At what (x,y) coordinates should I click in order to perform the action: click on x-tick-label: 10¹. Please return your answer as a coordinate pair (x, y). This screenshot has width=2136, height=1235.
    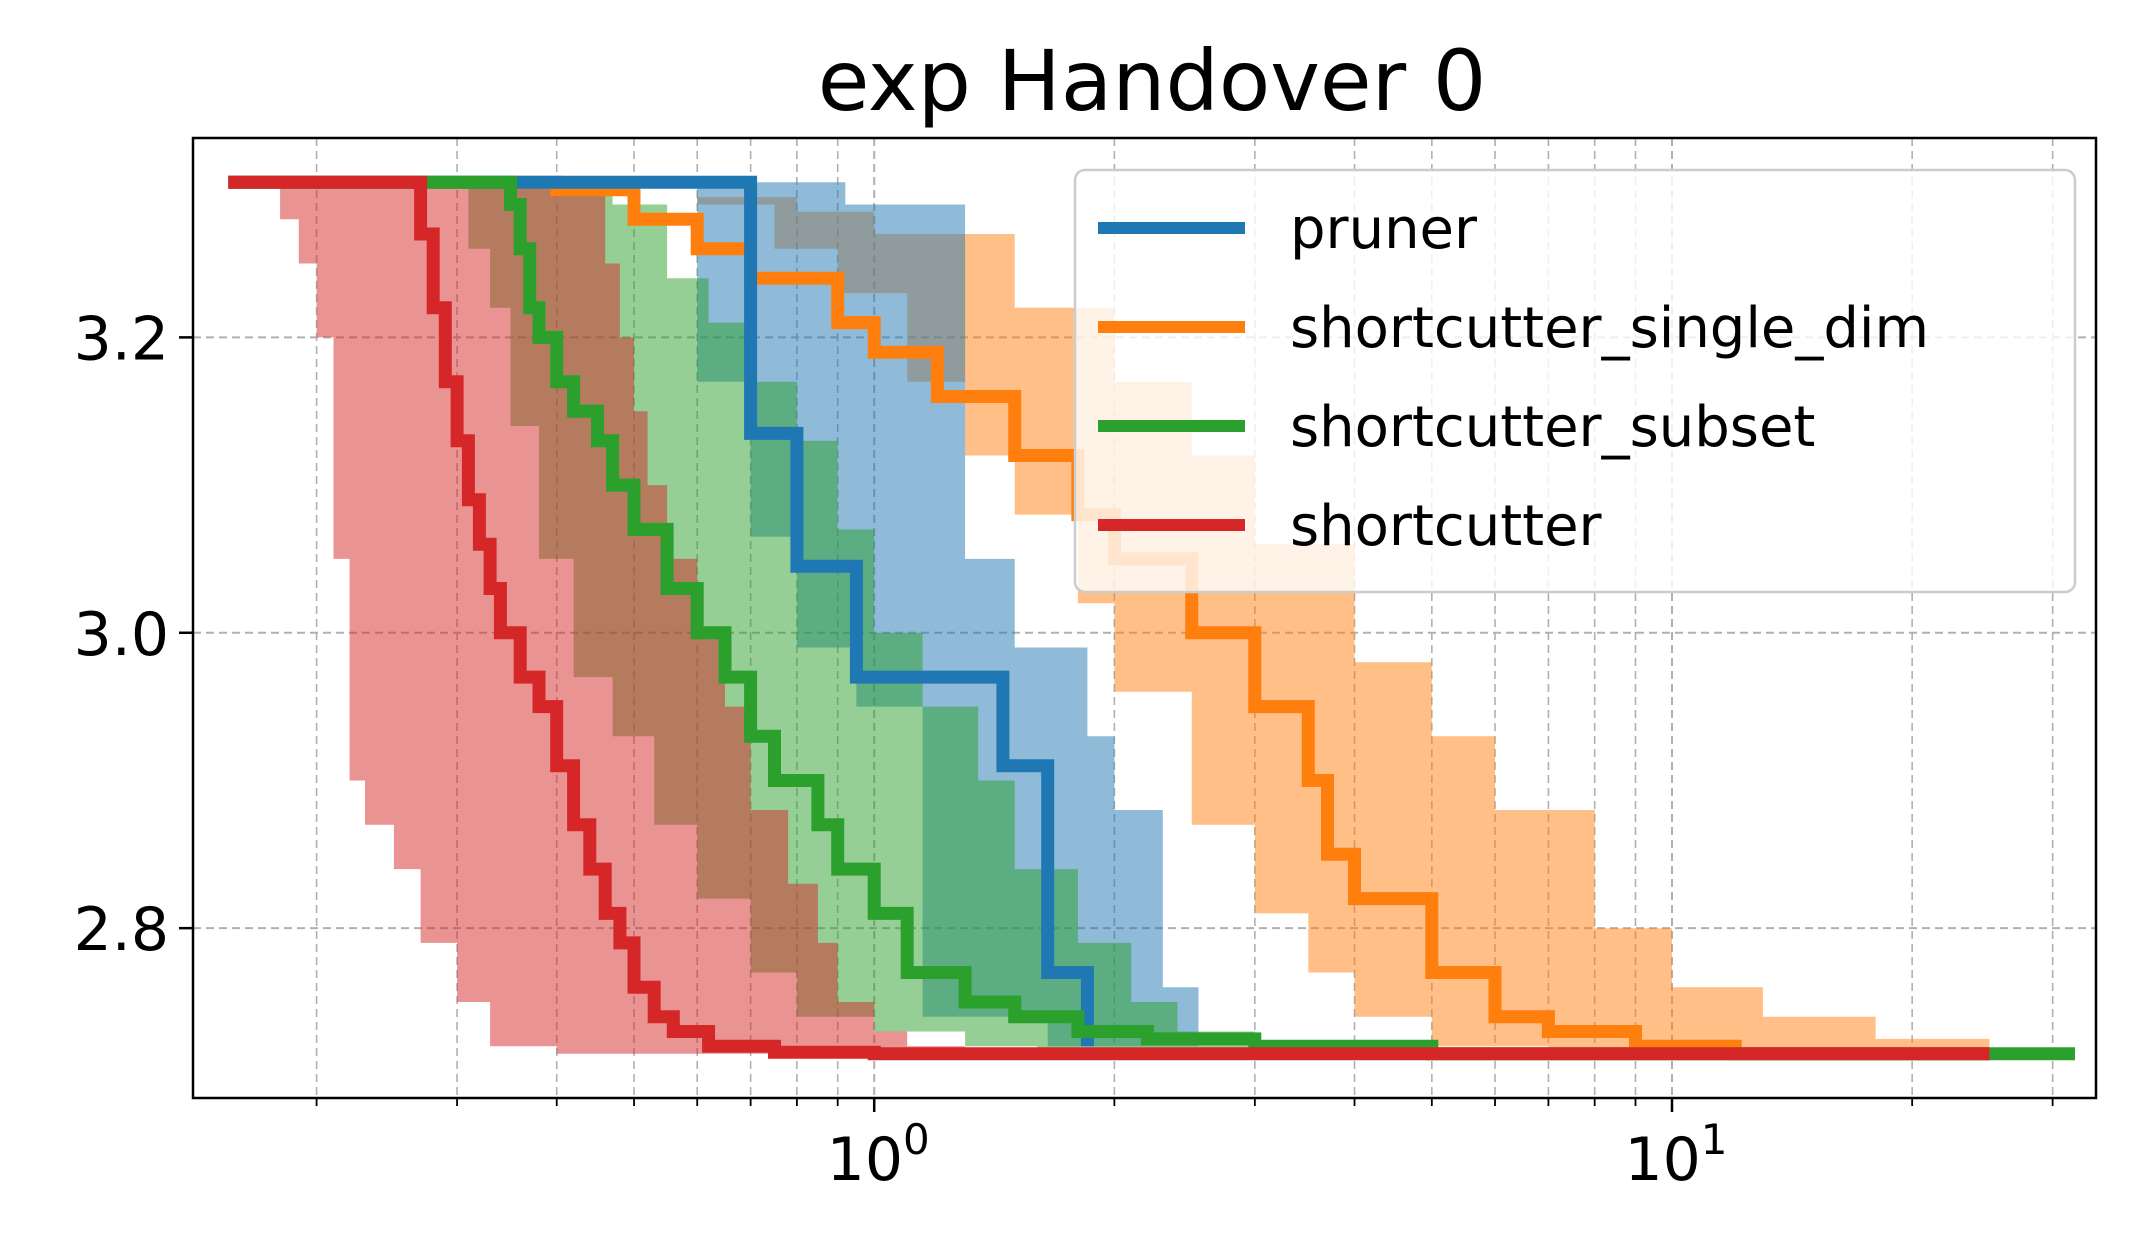
    Looking at the image, I should click on (1675, 1155).